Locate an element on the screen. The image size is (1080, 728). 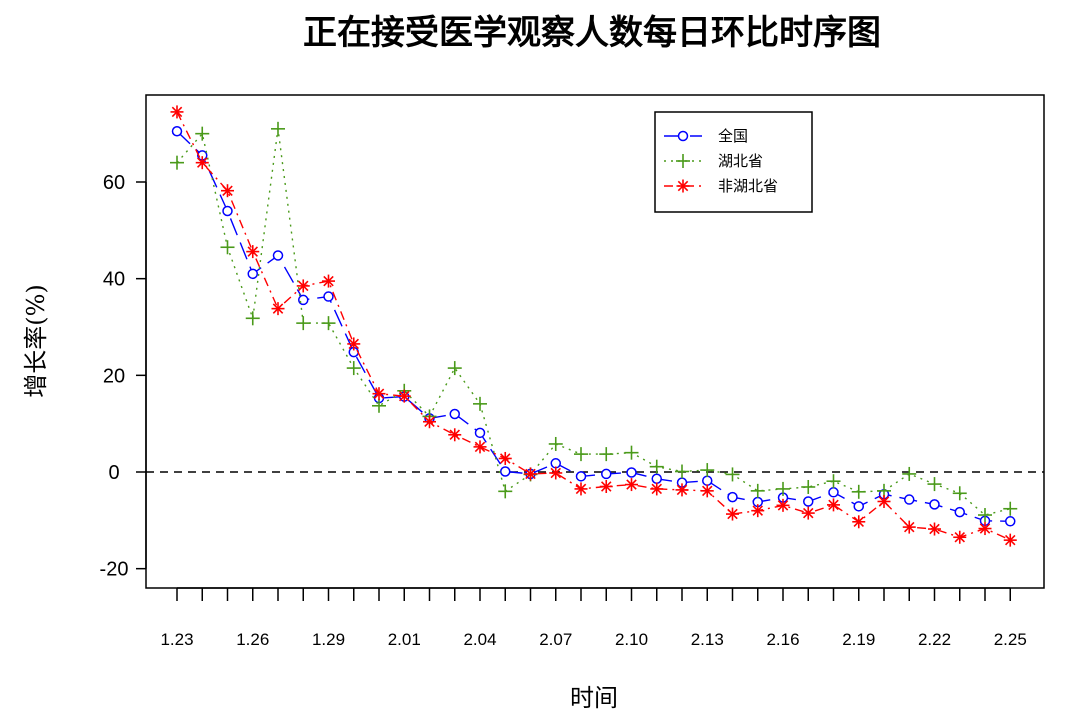
x-tick-label: 2.13 is located at coordinates (707, 639).